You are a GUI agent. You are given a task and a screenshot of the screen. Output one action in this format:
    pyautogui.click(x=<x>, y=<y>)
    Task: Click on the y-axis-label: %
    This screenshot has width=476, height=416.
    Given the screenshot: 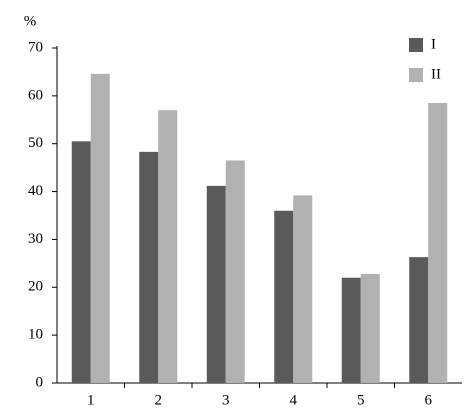 What is the action you would take?
    pyautogui.click(x=30, y=21)
    